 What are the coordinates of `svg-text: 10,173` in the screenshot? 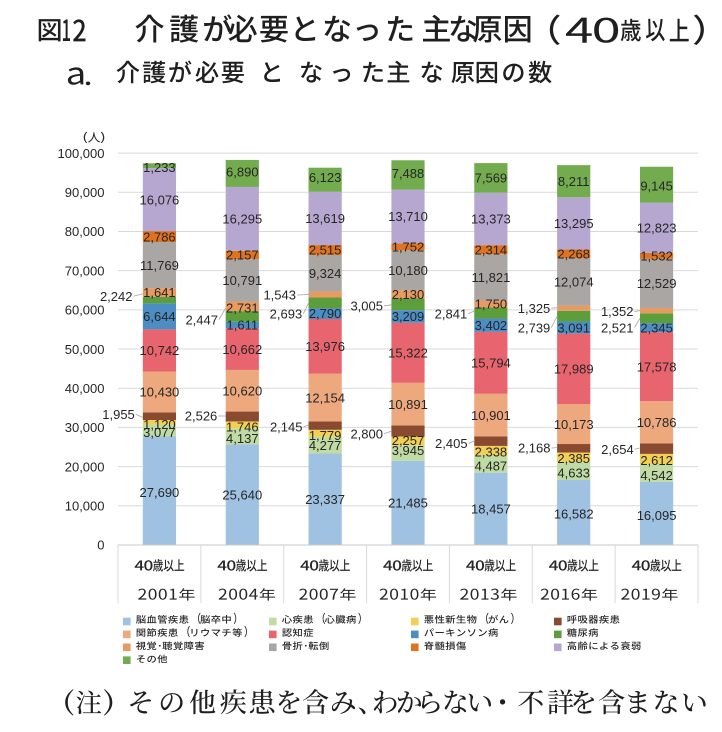 It's located at (574, 424).